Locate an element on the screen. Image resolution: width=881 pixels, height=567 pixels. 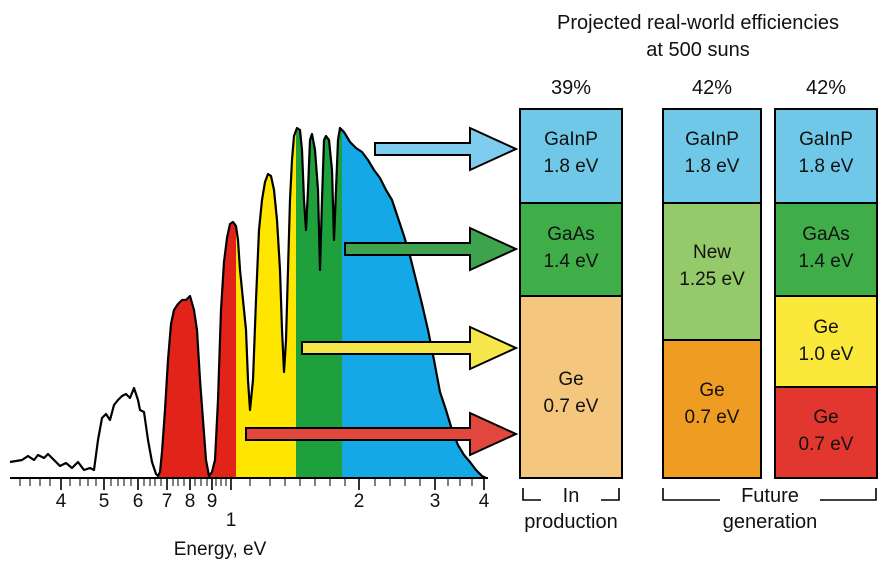
title-line-1: Projected real-world efficiencies is located at coordinates (698, 23).